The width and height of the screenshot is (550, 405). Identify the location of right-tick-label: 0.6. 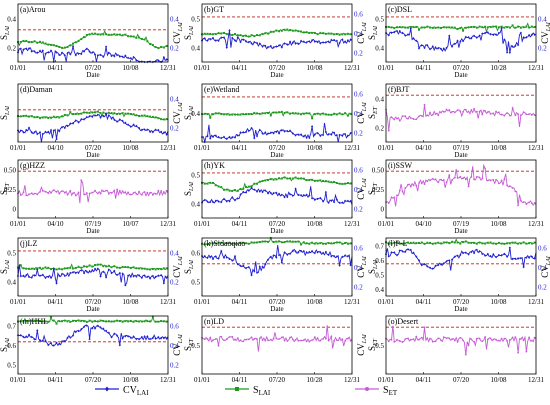
(358, 95).